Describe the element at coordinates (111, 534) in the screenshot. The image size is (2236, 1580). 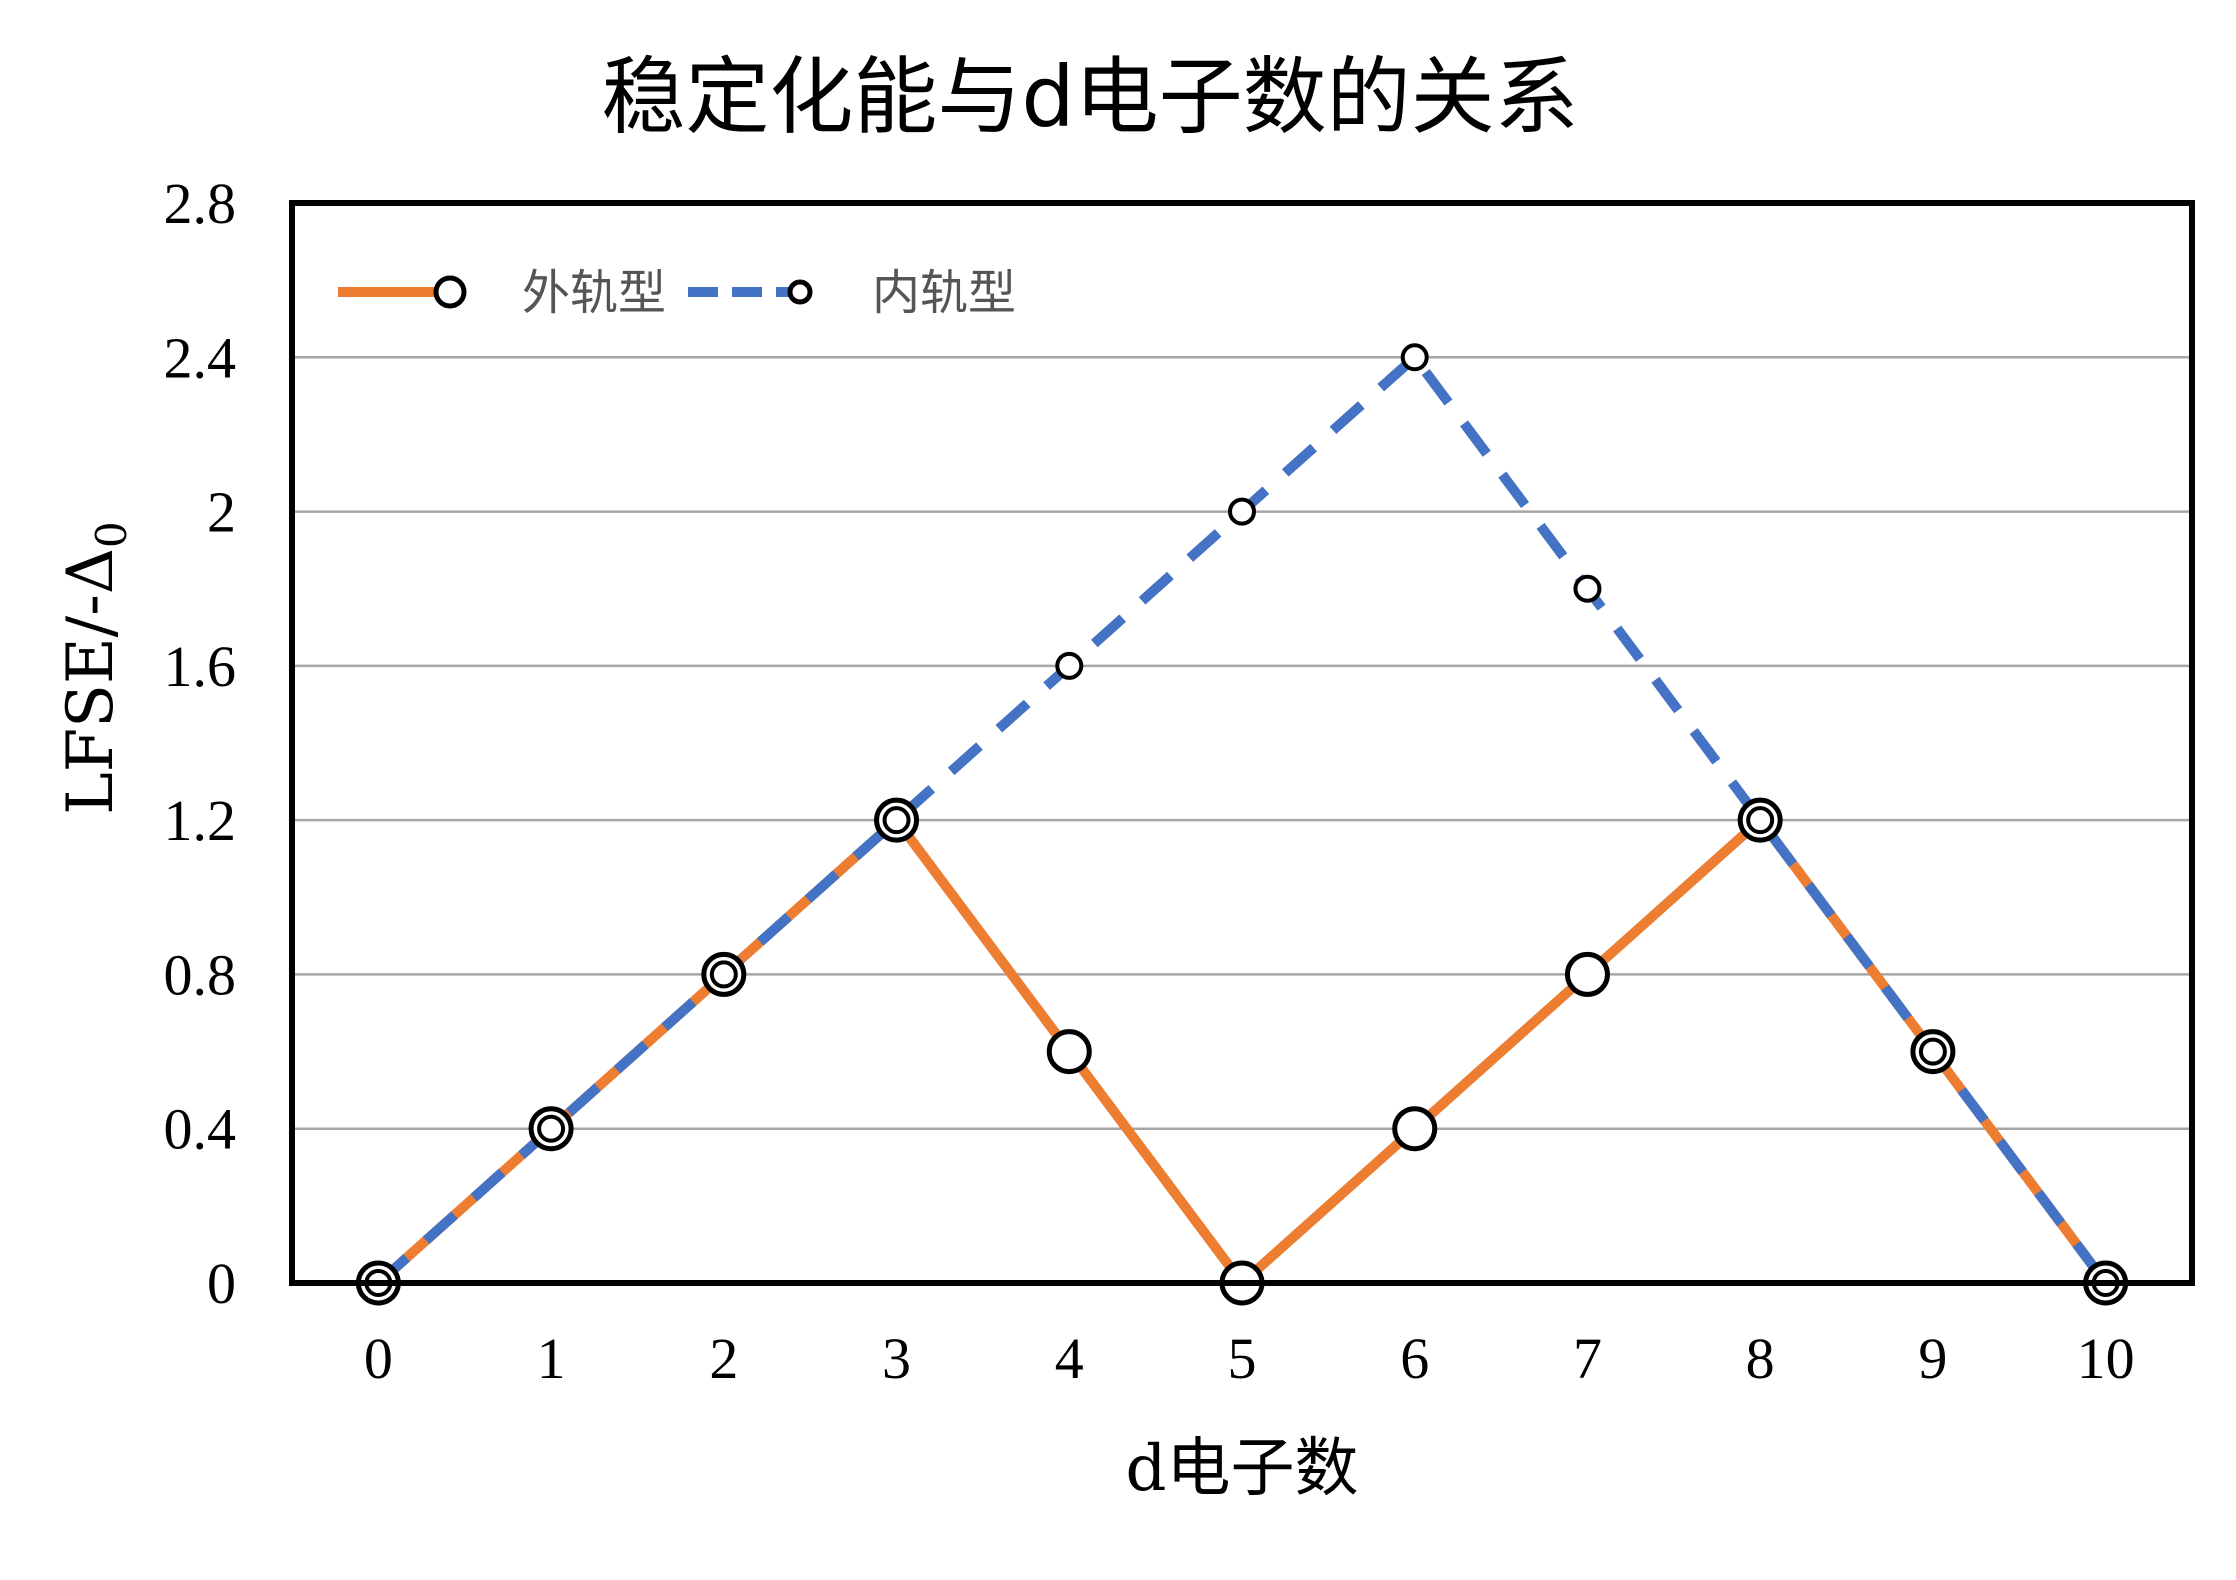
I see `y-axis-title-subscript: 0` at that location.